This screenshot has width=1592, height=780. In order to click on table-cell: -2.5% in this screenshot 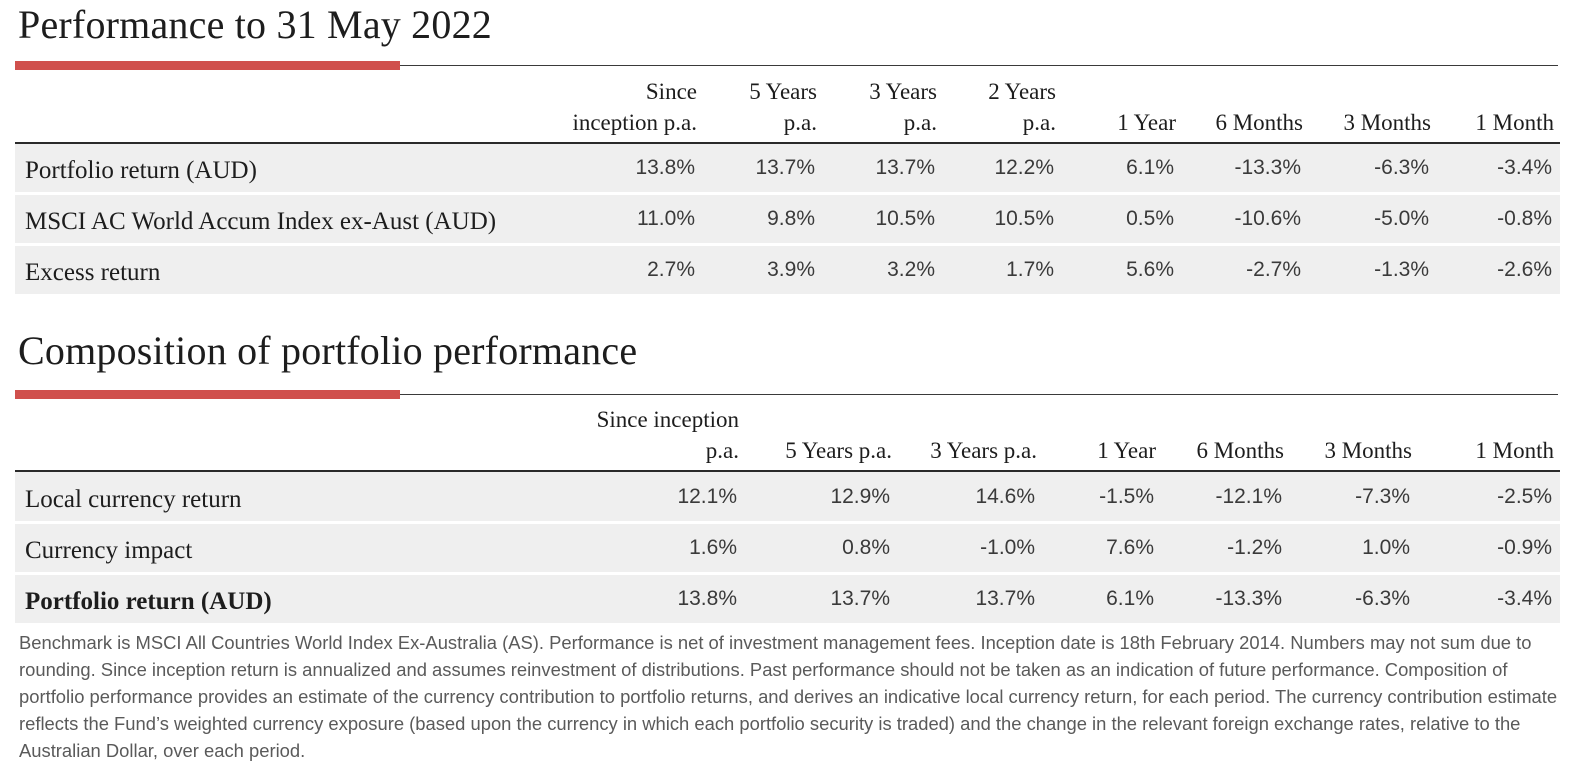, I will do `click(1489, 496)`.